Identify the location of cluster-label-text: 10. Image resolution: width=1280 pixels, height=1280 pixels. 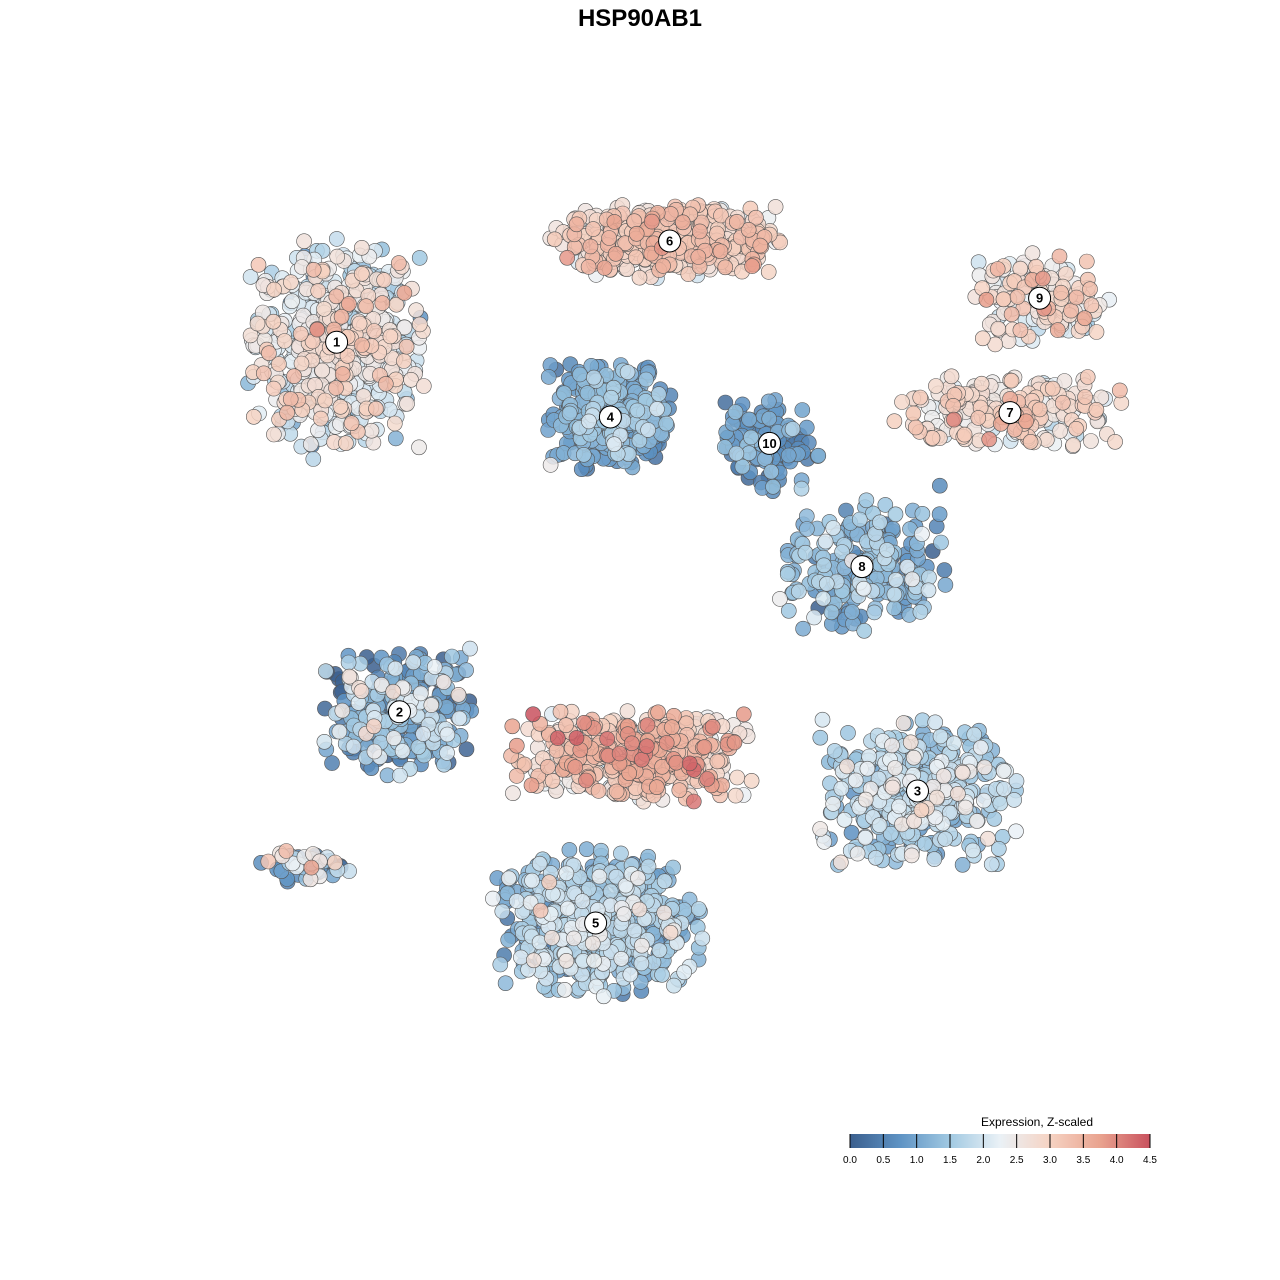
(769, 443).